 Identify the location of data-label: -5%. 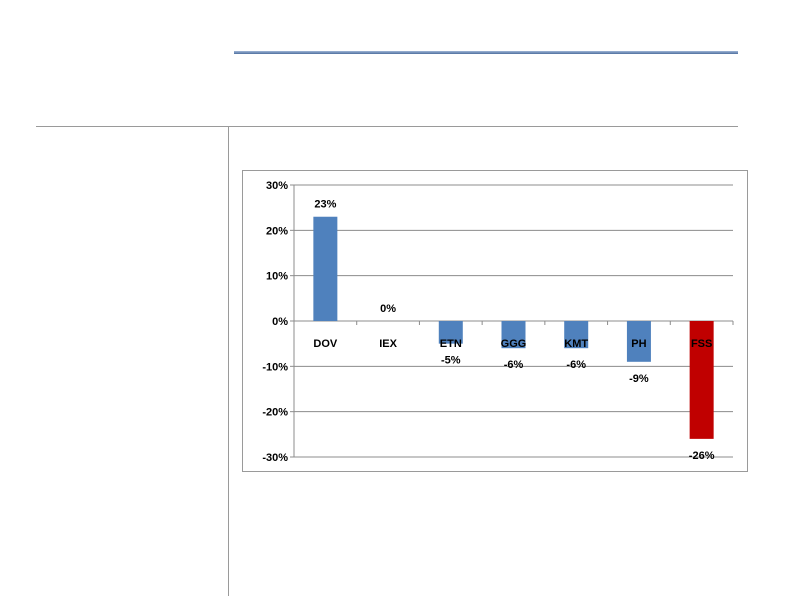
(451, 361).